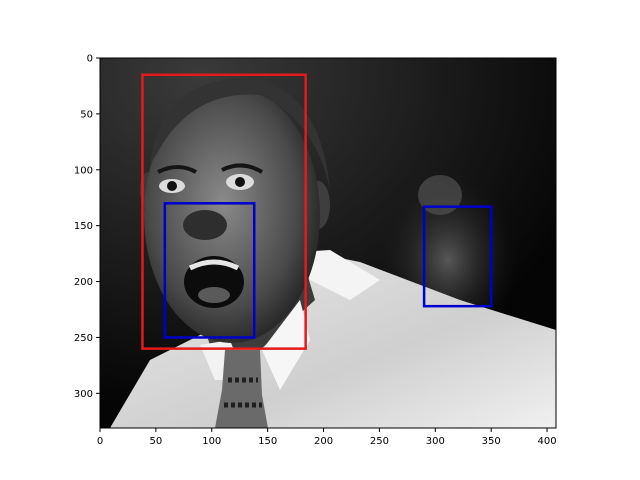 This screenshot has width=640, height=480. What do you see at coordinates (100, 441) in the screenshot?
I see `x-tick-label: 0` at bounding box center [100, 441].